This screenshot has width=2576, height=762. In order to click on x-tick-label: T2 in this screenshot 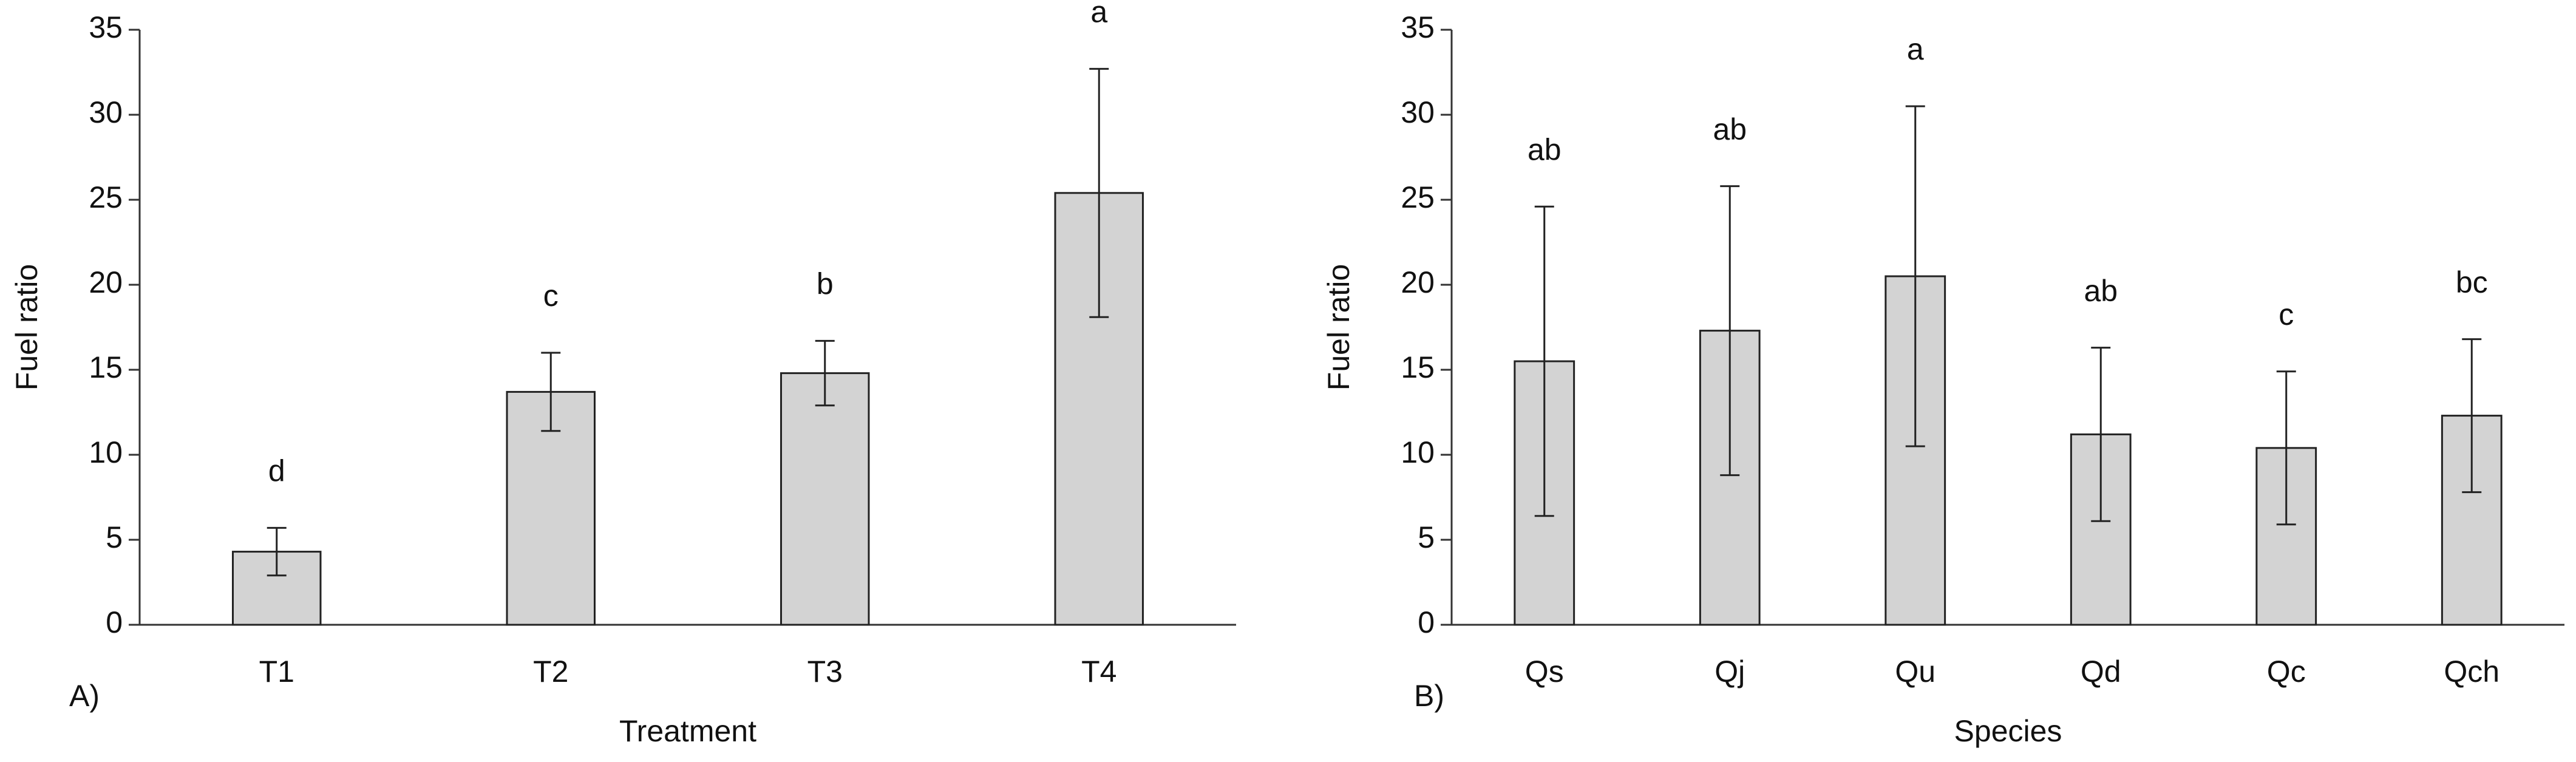, I will do `click(550, 672)`.